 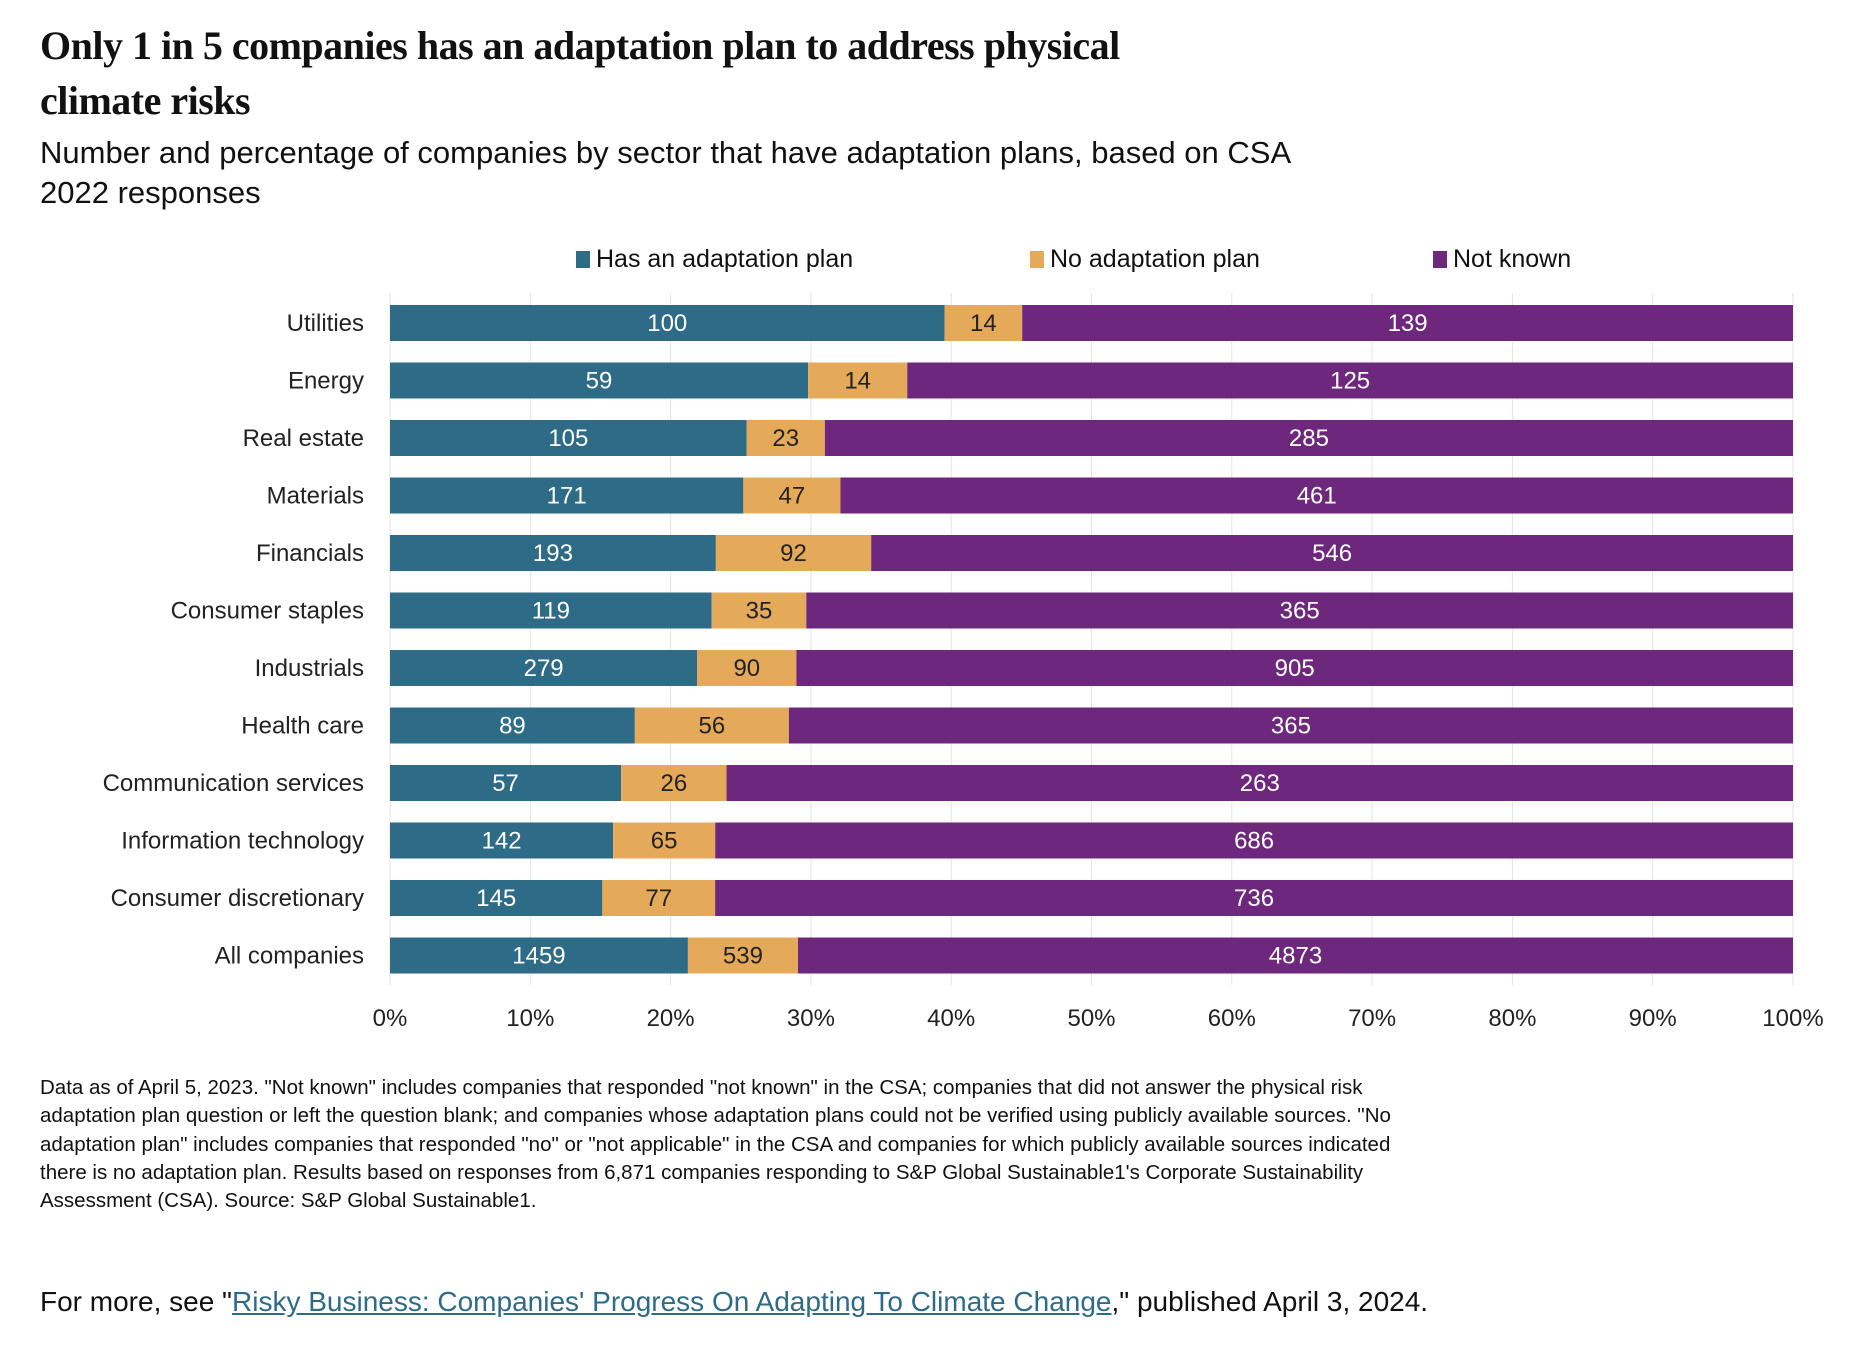 I want to click on bar-value-label: 56, so click(x=712, y=726).